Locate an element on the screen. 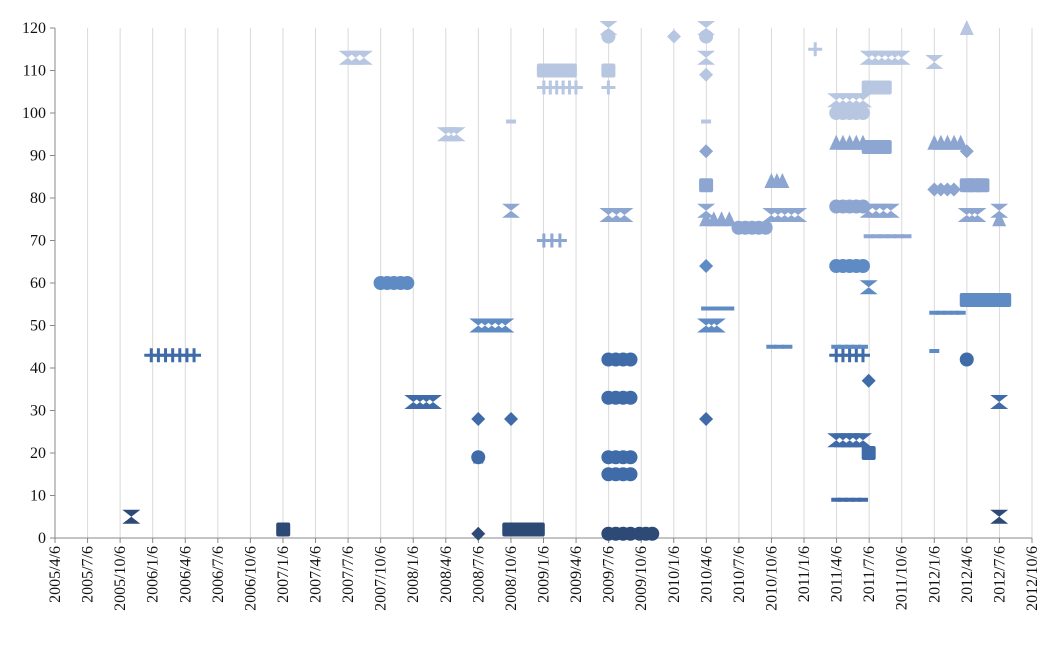 The image size is (1053, 651). x-tick-label: 2007/10/6 is located at coordinates (381, 578).